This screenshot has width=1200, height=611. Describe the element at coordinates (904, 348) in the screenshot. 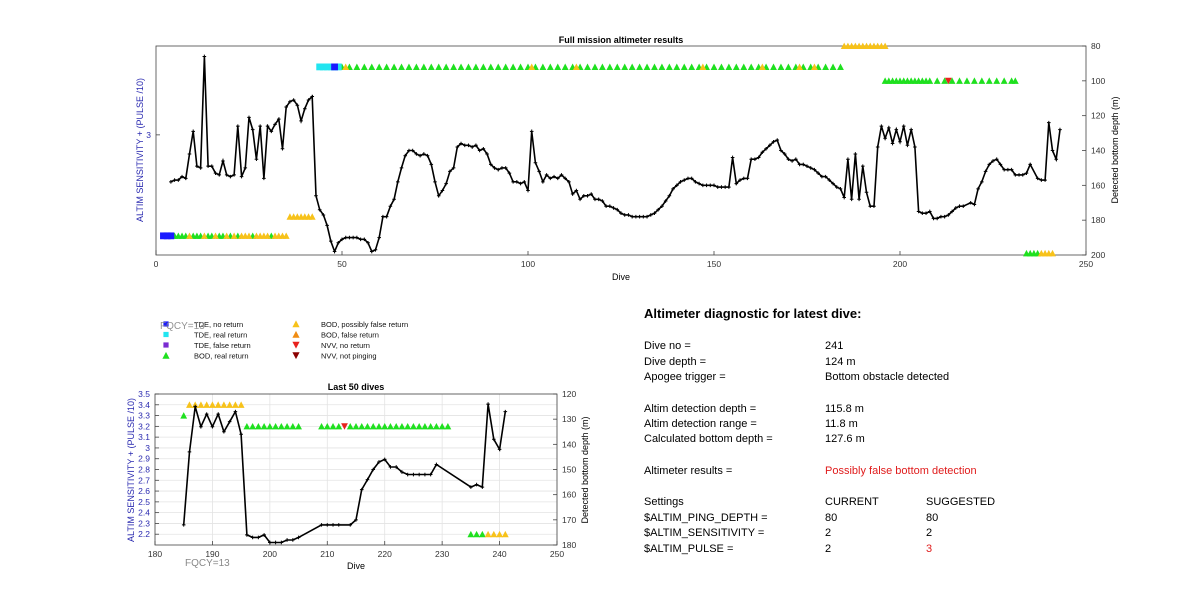

I see `dive-no-row: Dive no = 241` at that location.